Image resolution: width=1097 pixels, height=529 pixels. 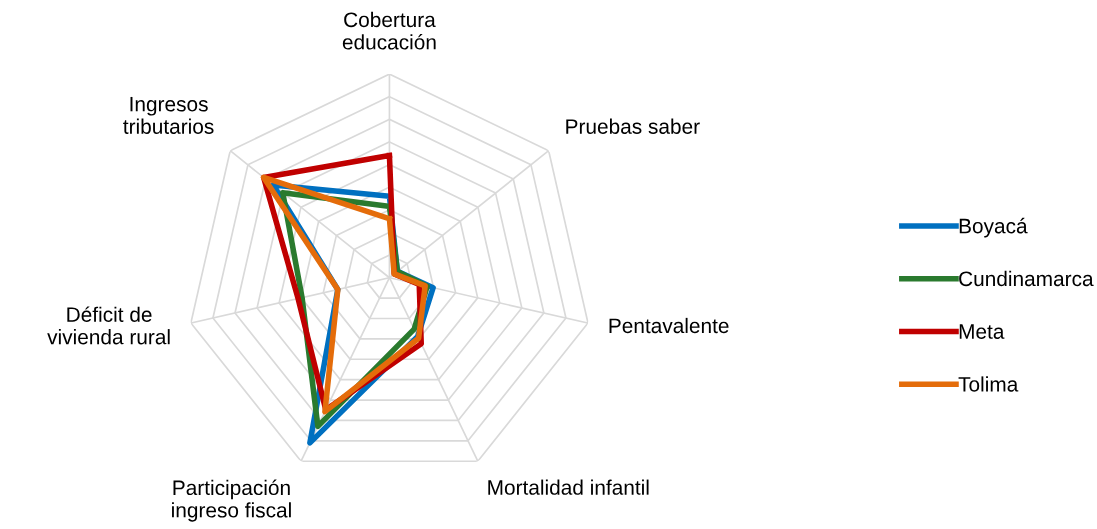 What do you see at coordinates (231, 500) in the screenshot?
I see `spoke-label: Participación ingreso fiscal` at bounding box center [231, 500].